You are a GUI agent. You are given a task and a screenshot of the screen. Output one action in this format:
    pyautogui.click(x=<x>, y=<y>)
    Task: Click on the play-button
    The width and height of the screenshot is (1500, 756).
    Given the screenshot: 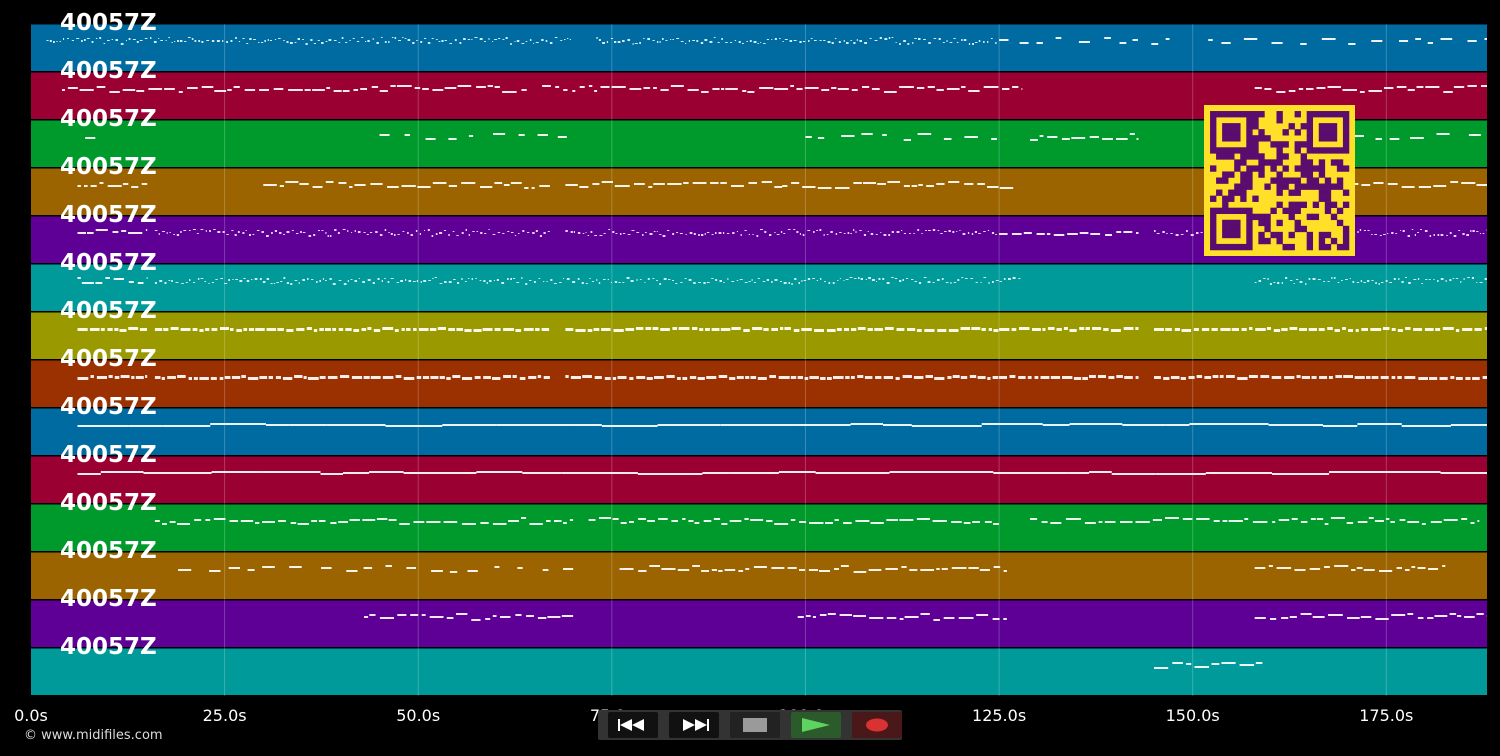 What is the action you would take?
    pyautogui.click(x=816, y=725)
    